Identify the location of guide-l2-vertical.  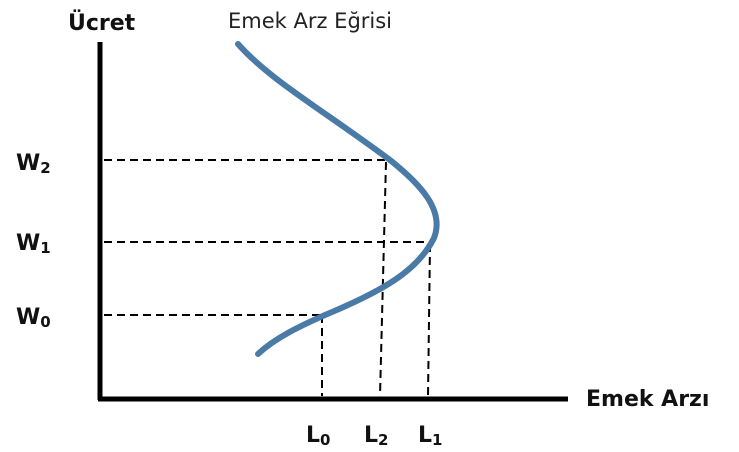
(383, 279).